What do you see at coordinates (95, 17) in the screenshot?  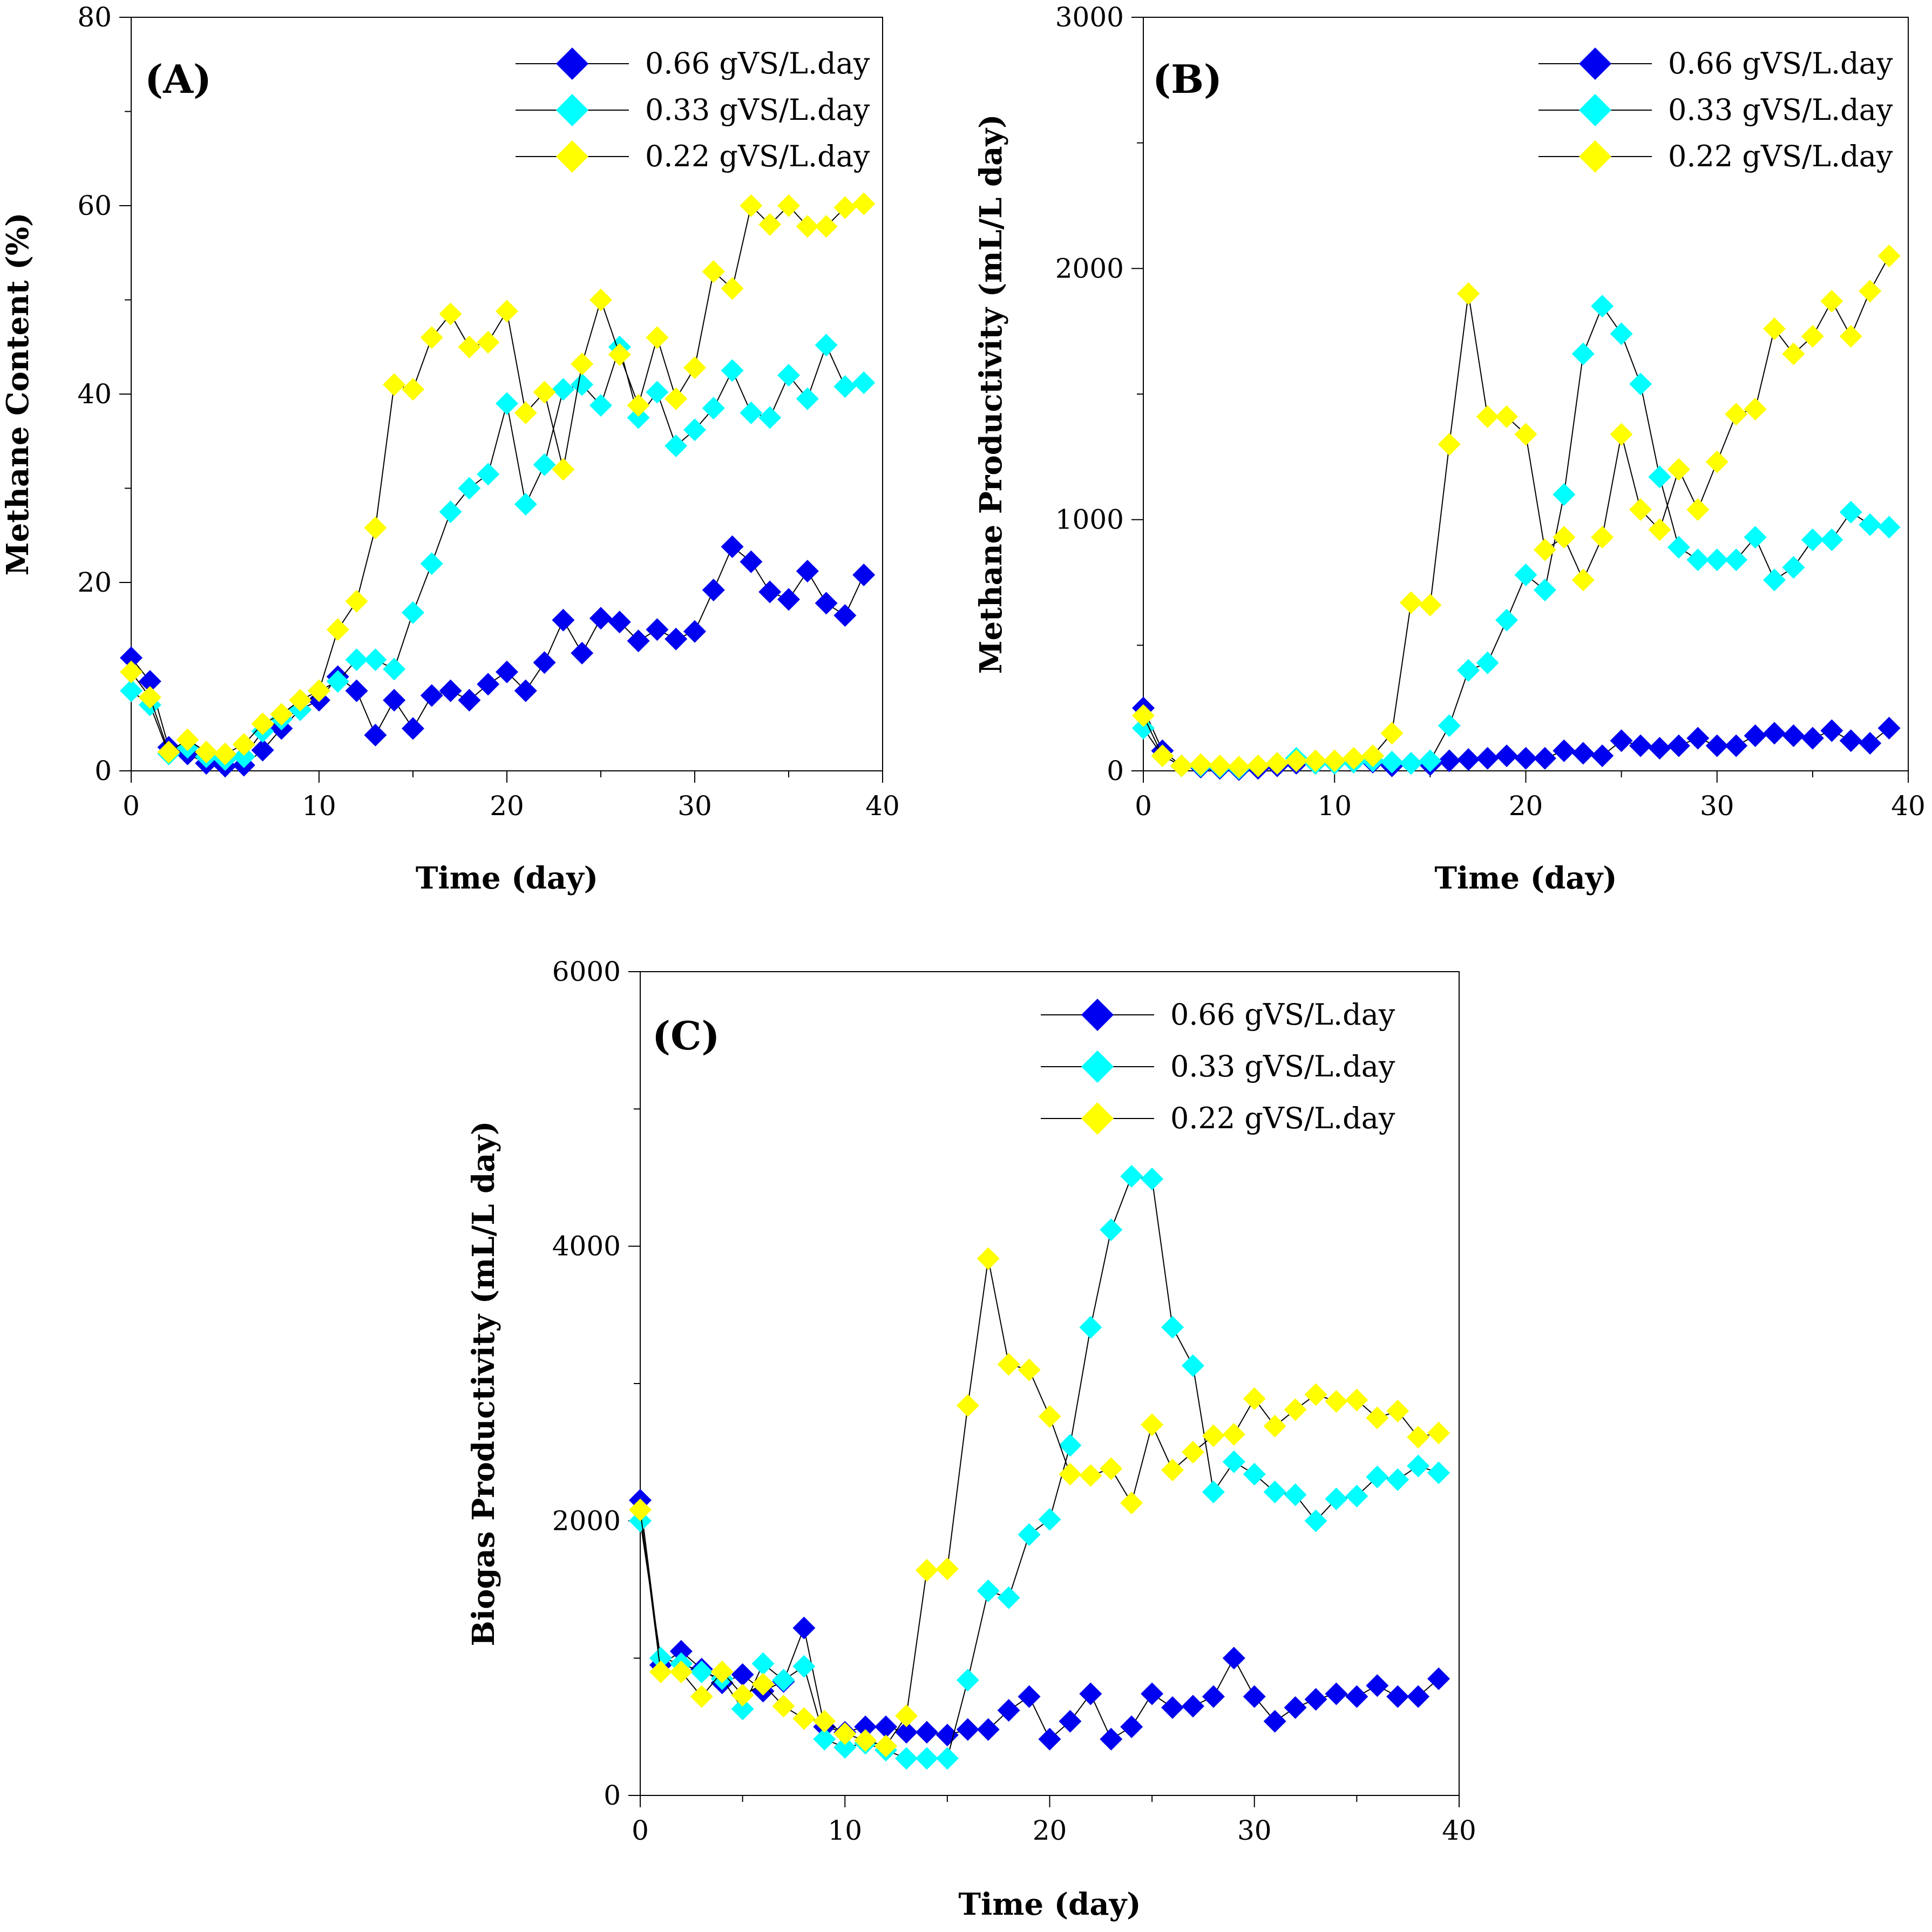 I see `y-tick-label: 80` at bounding box center [95, 17].